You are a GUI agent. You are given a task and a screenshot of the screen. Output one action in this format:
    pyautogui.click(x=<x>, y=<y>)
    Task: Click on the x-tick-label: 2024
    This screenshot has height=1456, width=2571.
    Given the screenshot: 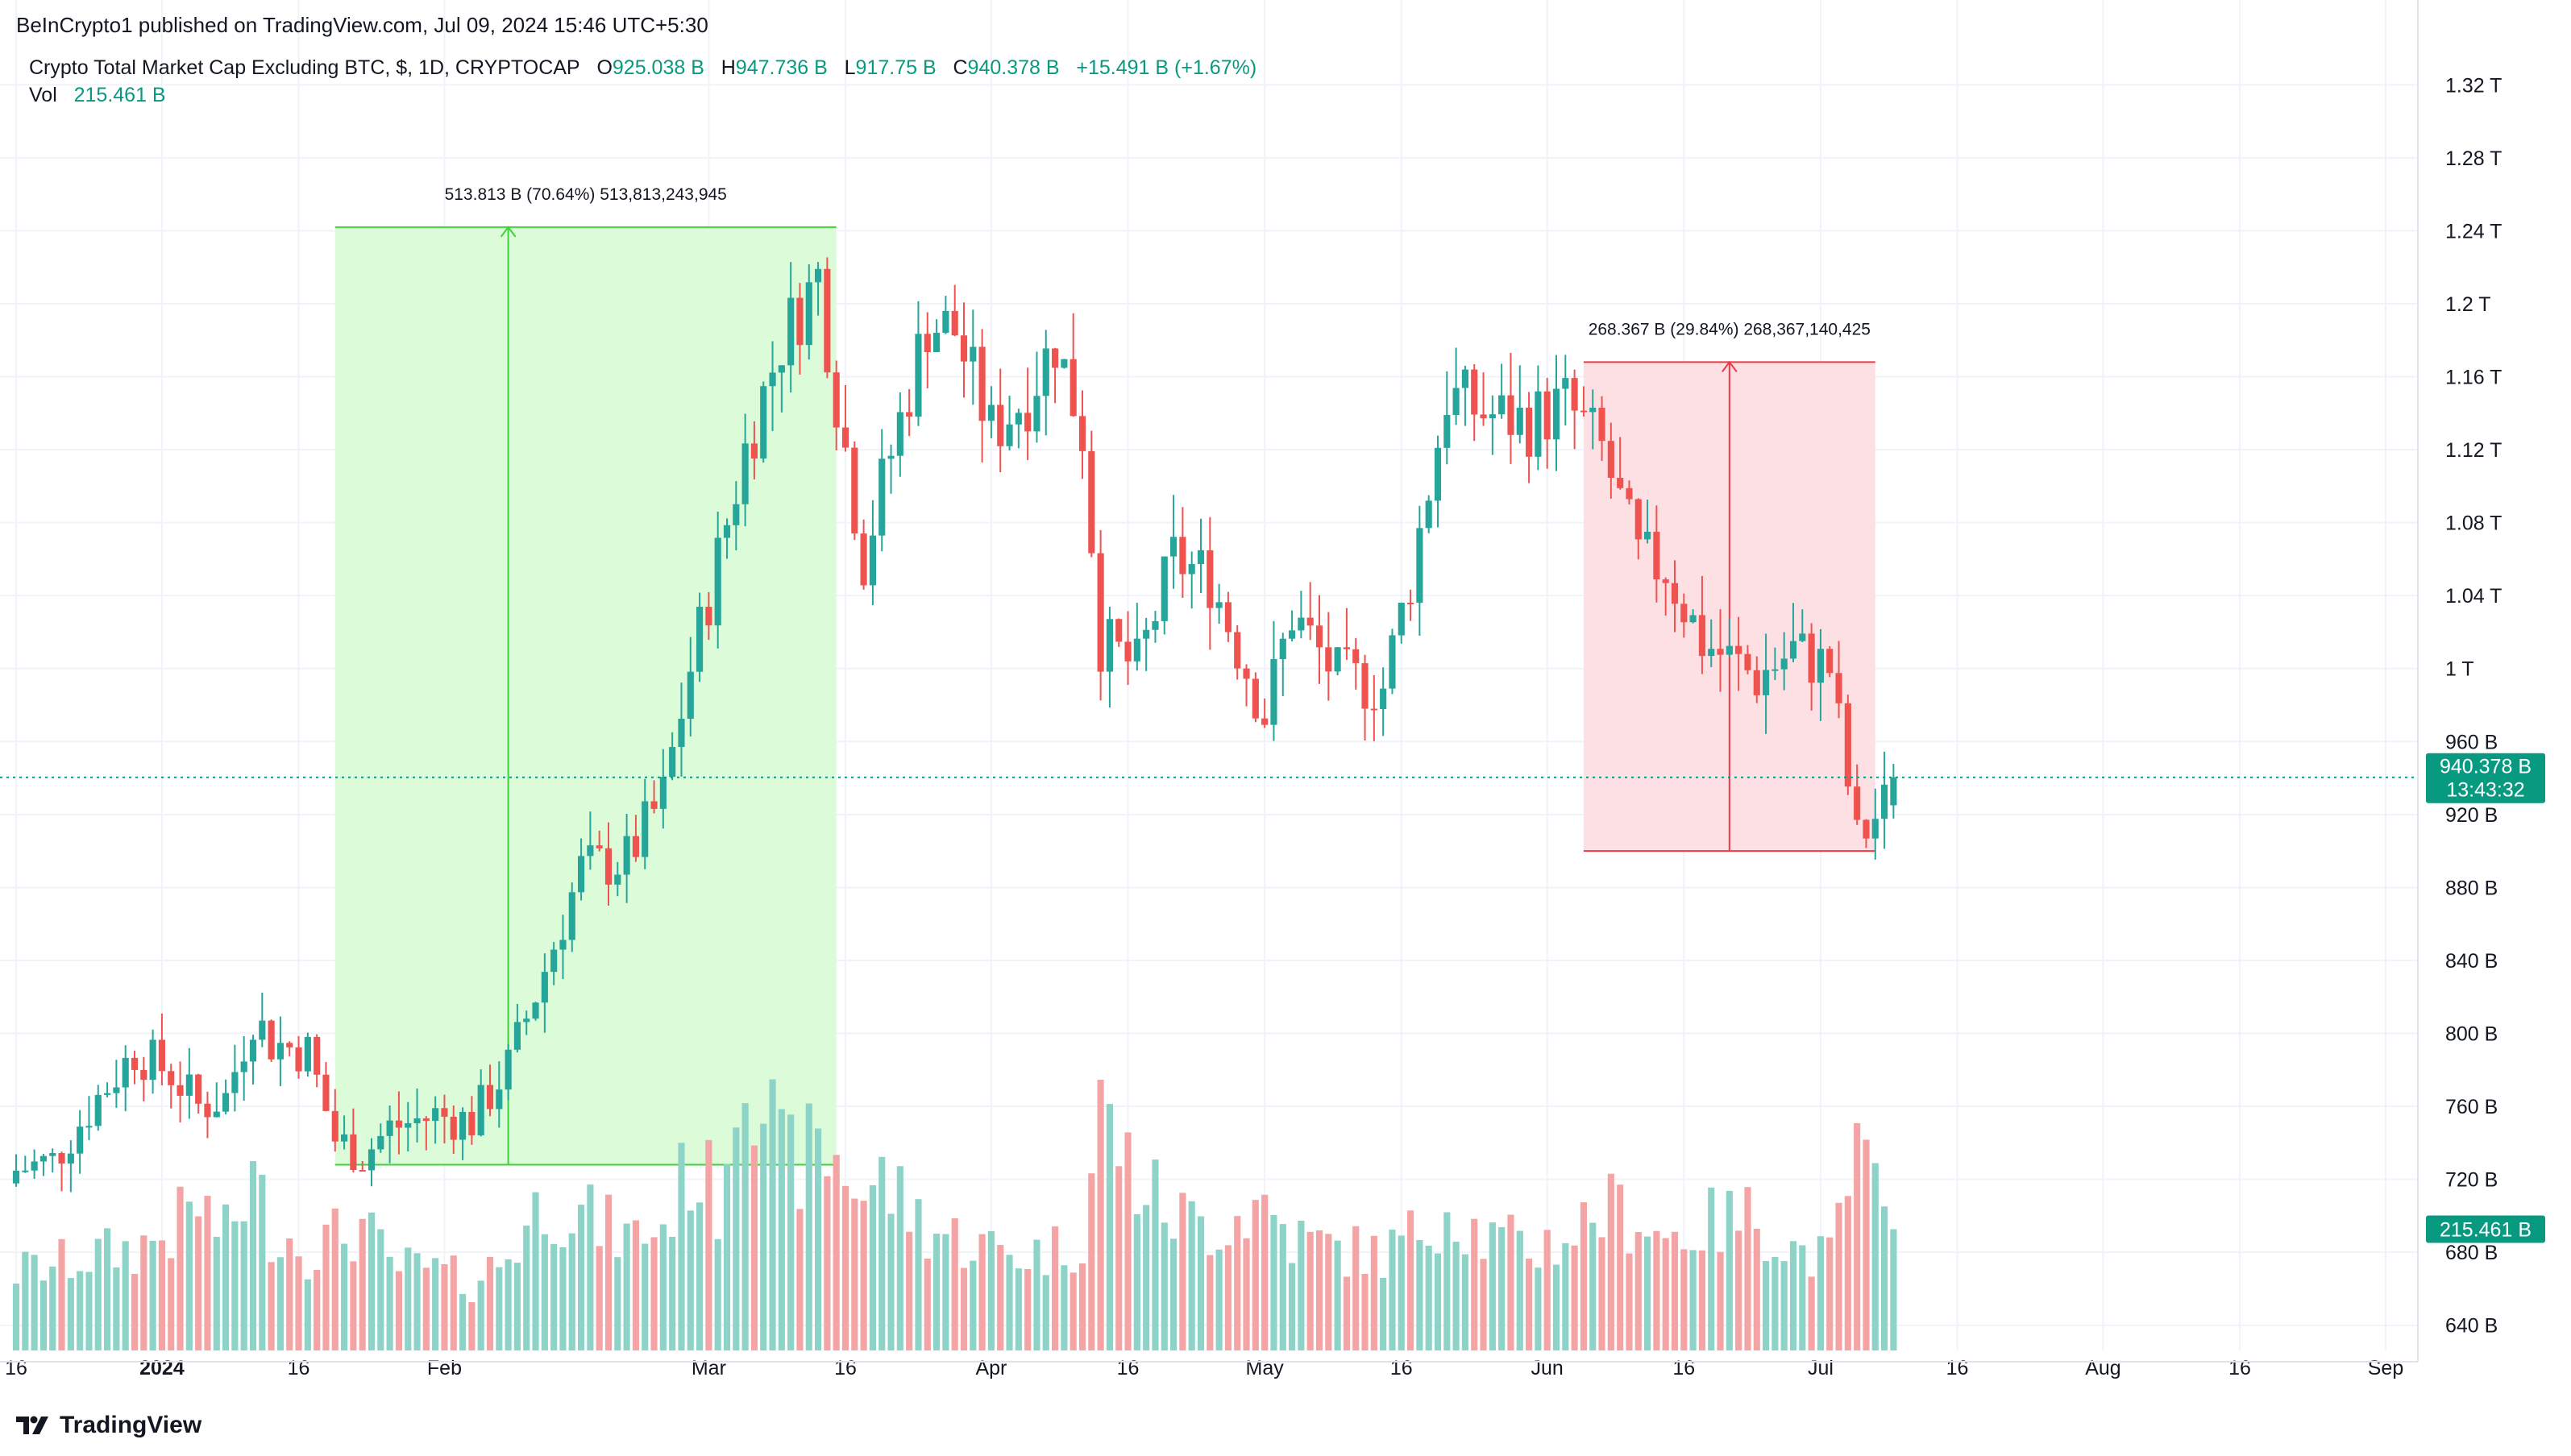 What is the action you would take?
    pyautogui.click(x=162, y=1368)
    